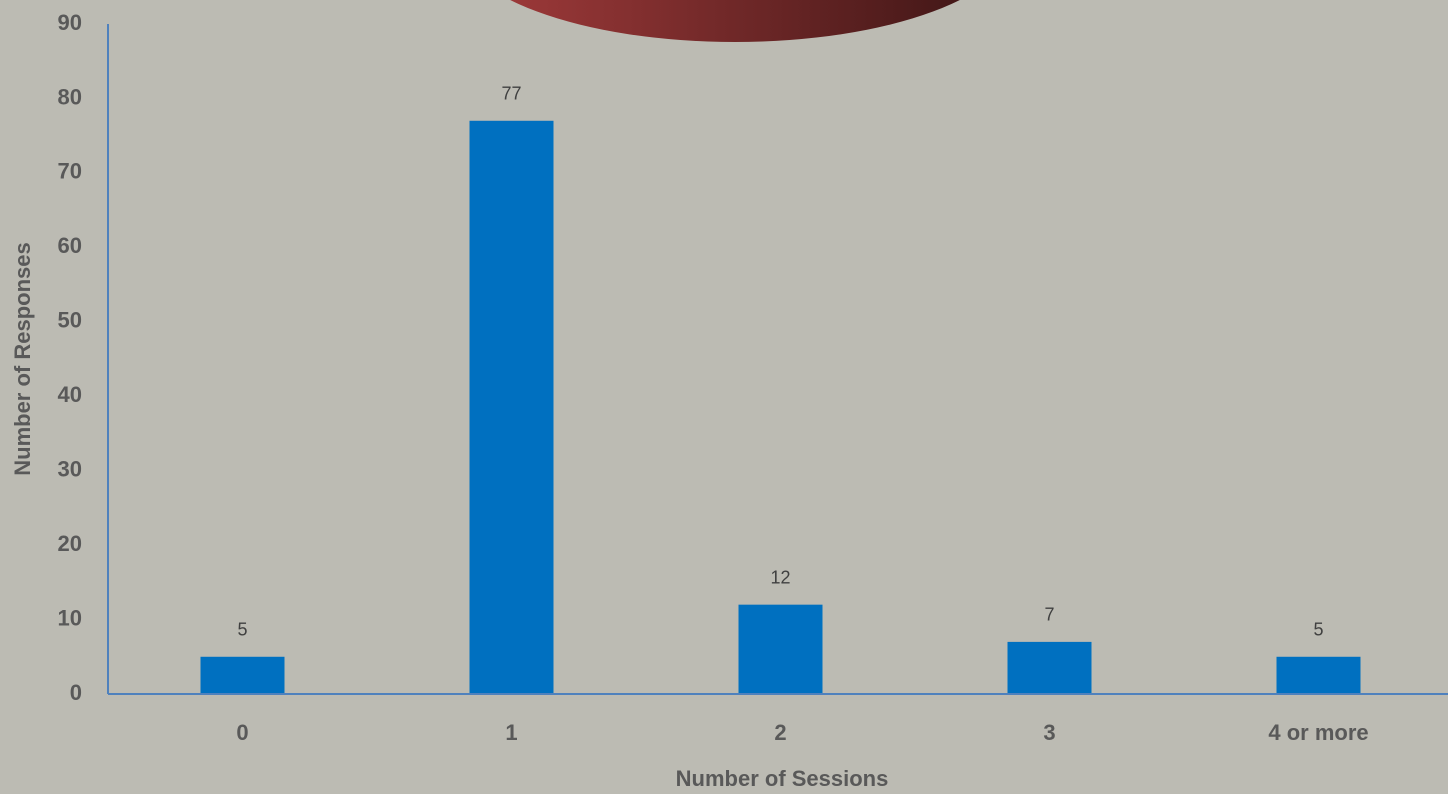  What do you see at coordinates (780, 577) in the screenshot?
I see `value-label: 12` at bounding box center [780, 577].